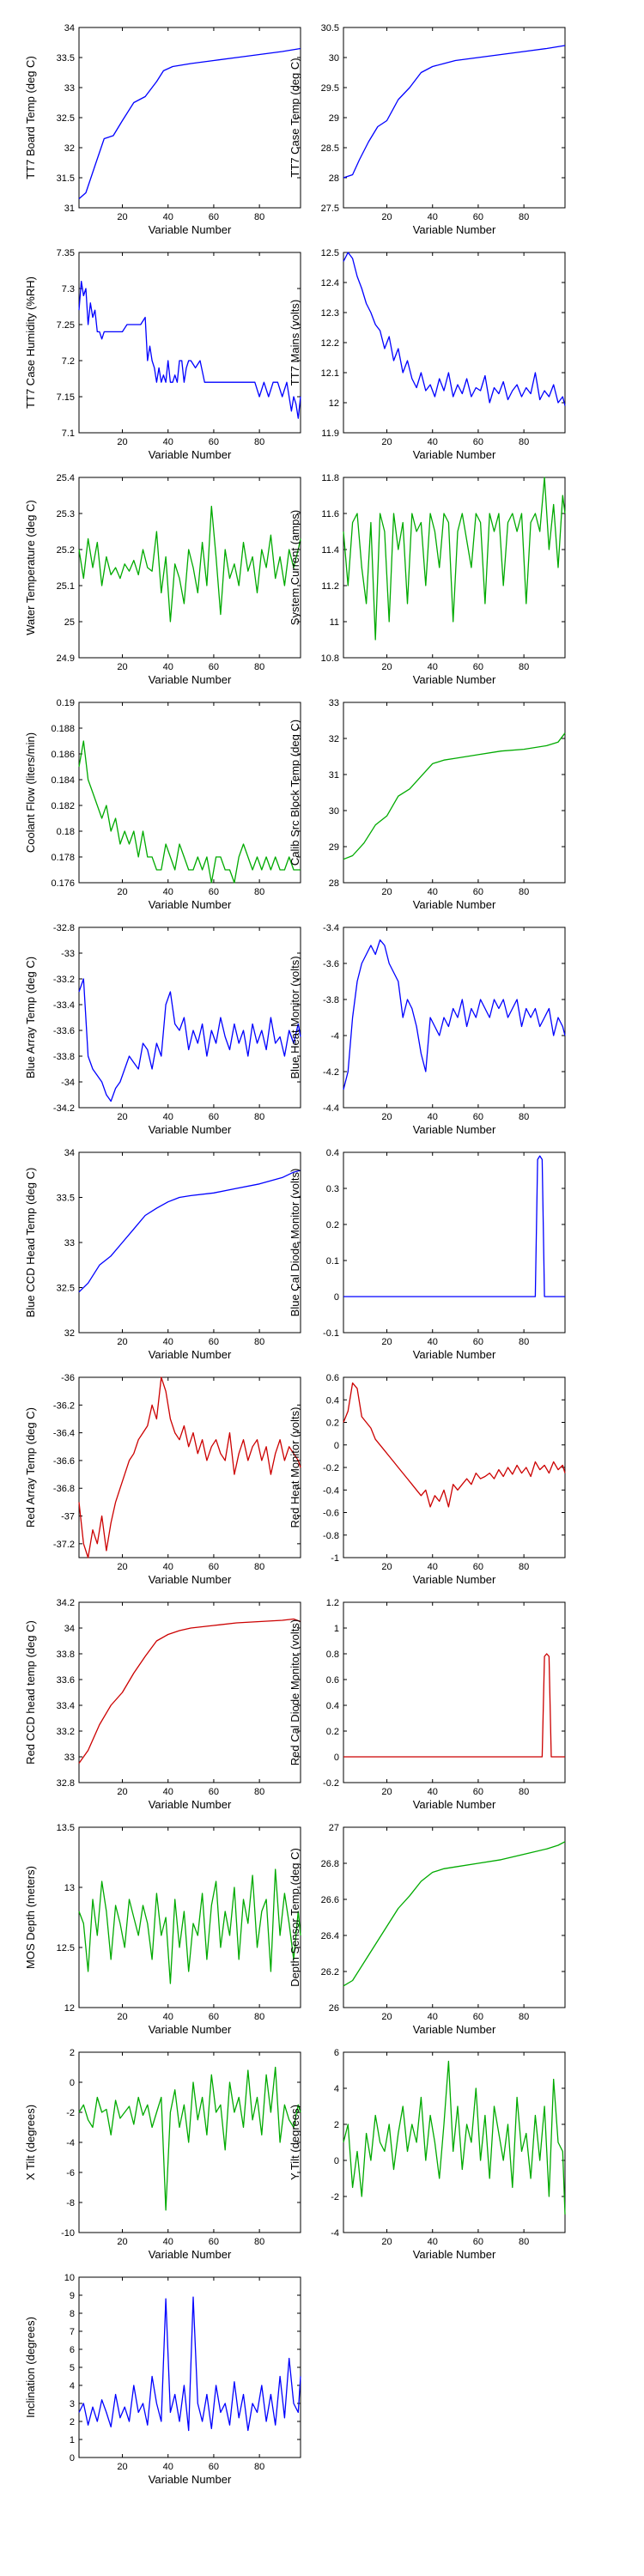 This screenshot has width=644, height=2576. What do you see at coordinates (64, 1108) in the screenshot?
I see `y-tick-label: -34.2` at bounding box center [64, 1108].